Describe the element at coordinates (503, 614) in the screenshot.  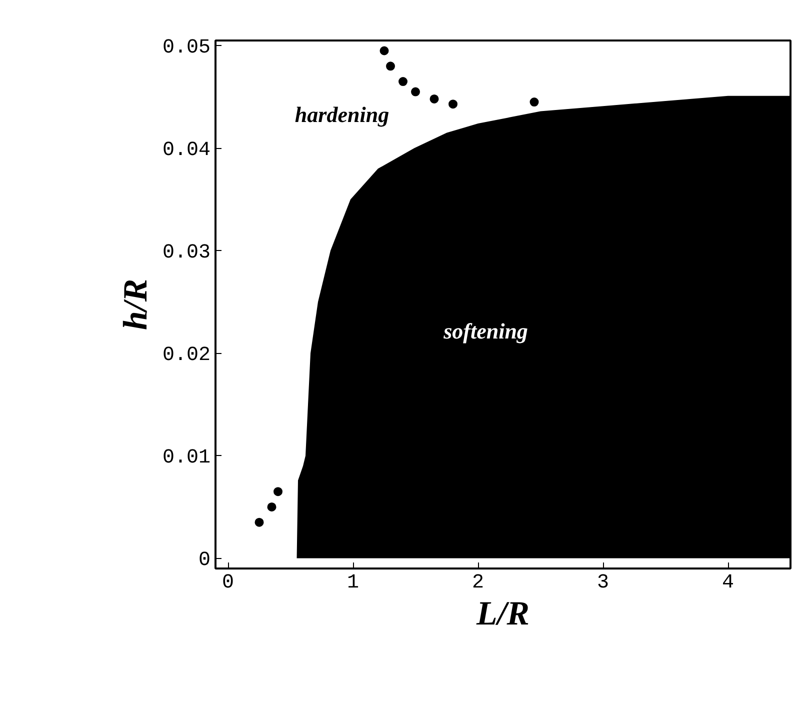
I see `x-axis-title: L/R` at that location.